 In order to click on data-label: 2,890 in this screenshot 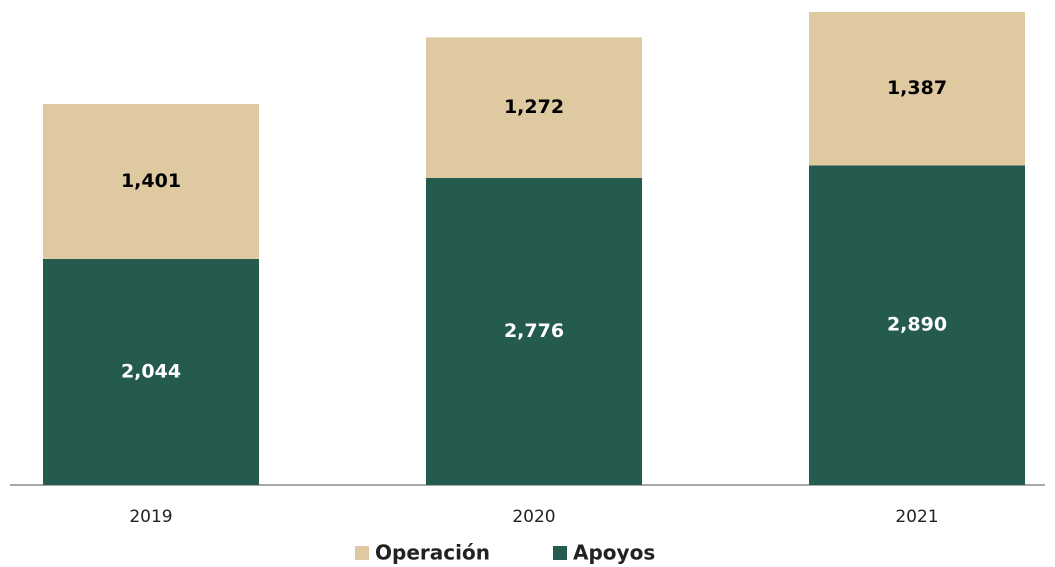, I will do `click(917, 325)`.